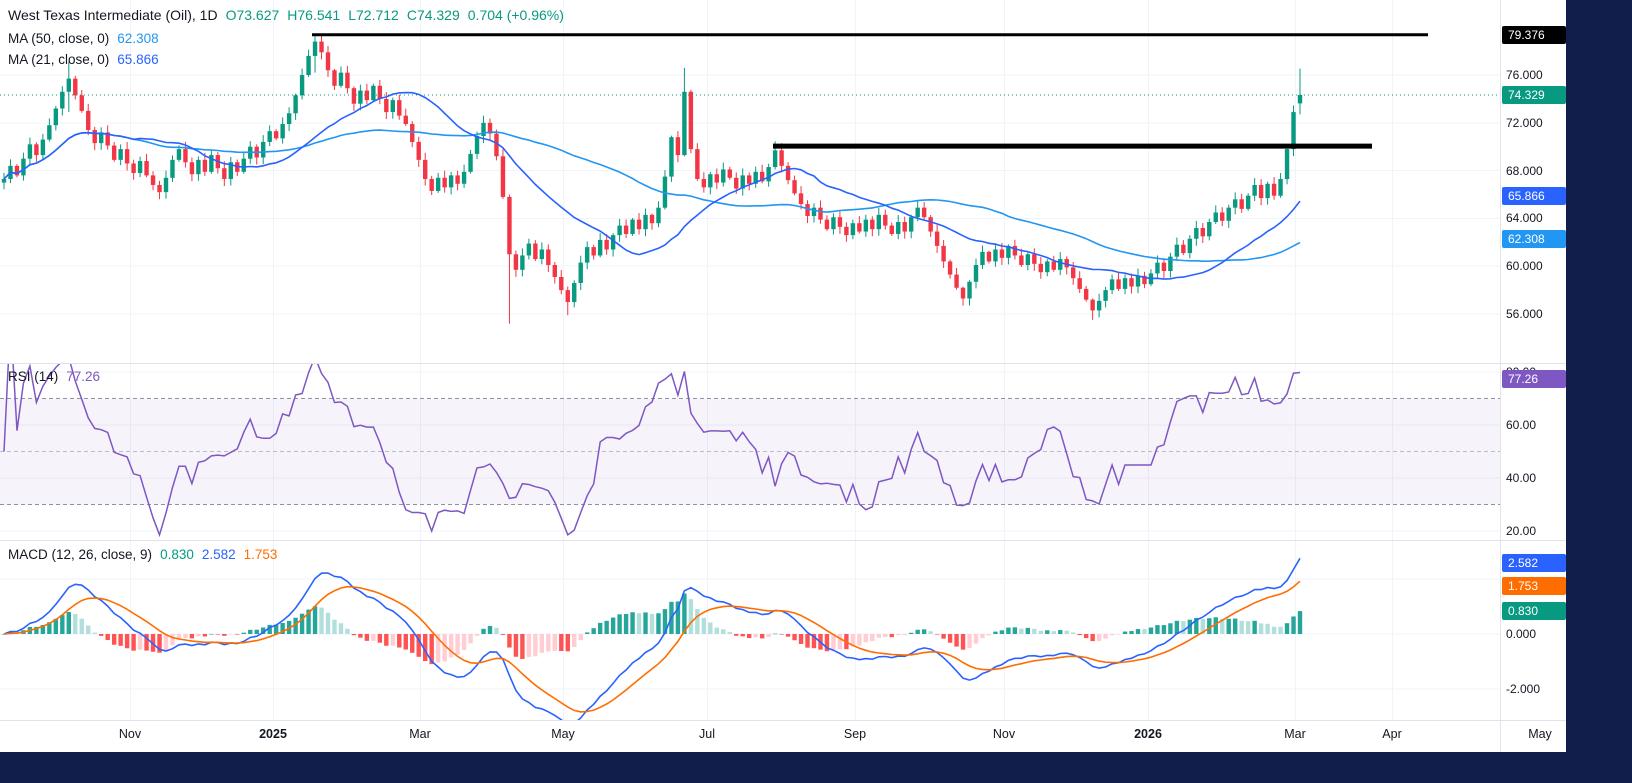  Describe the element at coordinates (855, 734) in the screenshot. I see `time-axis-label: Sep` at that location.